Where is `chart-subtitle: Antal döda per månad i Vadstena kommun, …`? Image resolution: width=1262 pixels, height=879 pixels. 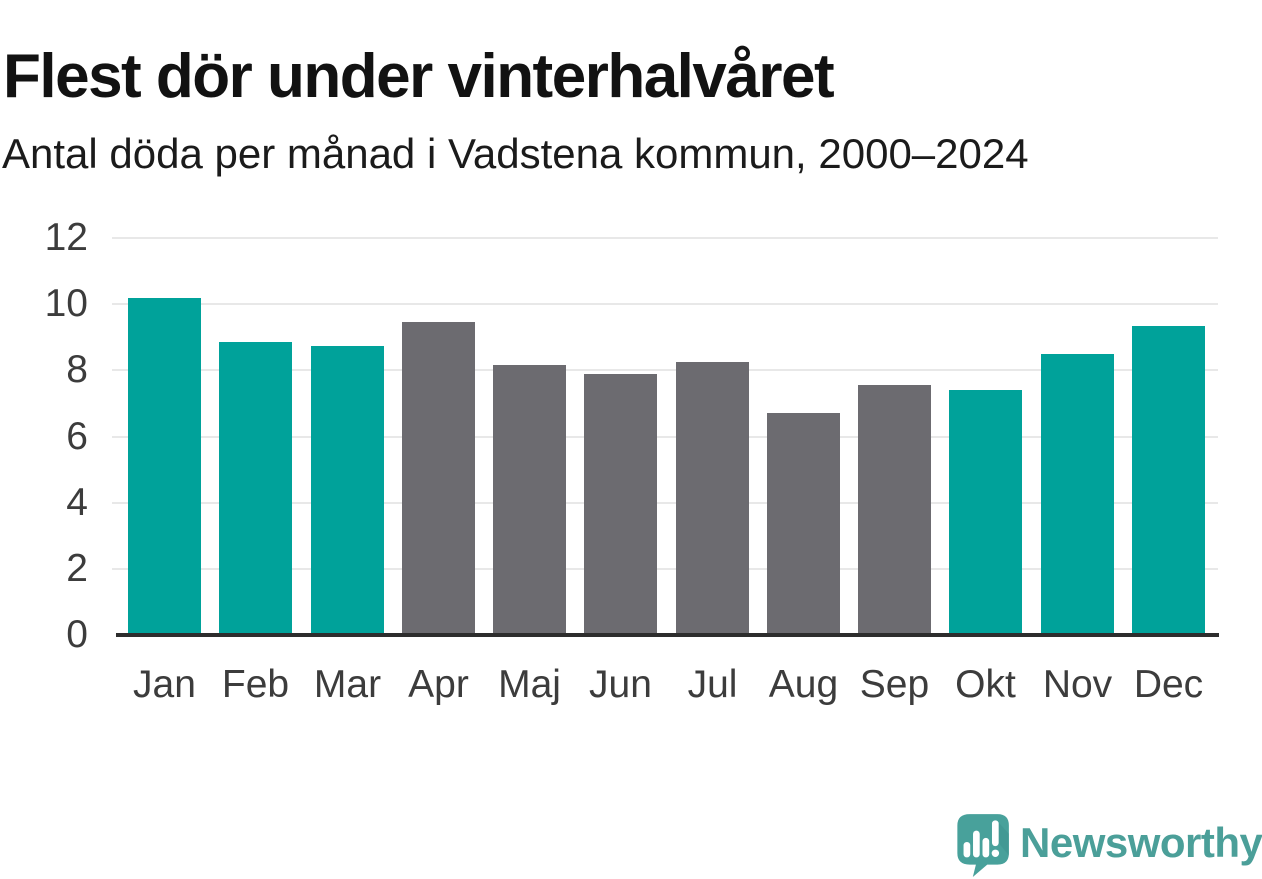 chart-subtitle: Antal döda per månad i Vadstena kommun, … is located at coordinates (515, 153).